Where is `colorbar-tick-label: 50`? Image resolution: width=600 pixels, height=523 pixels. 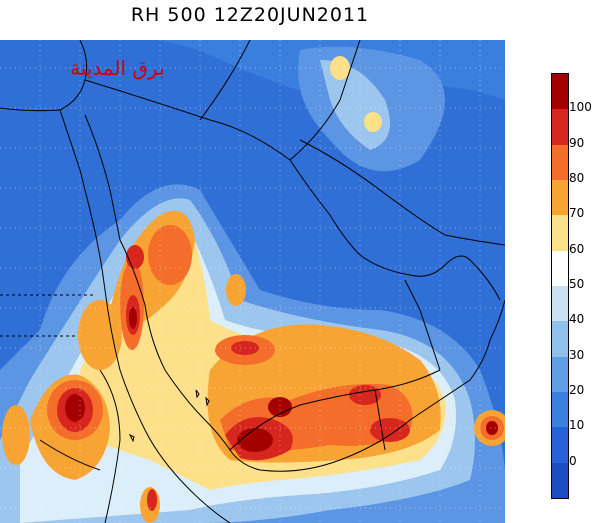 colorbar-tick-label: 50 is located at coordinates (577, 284).